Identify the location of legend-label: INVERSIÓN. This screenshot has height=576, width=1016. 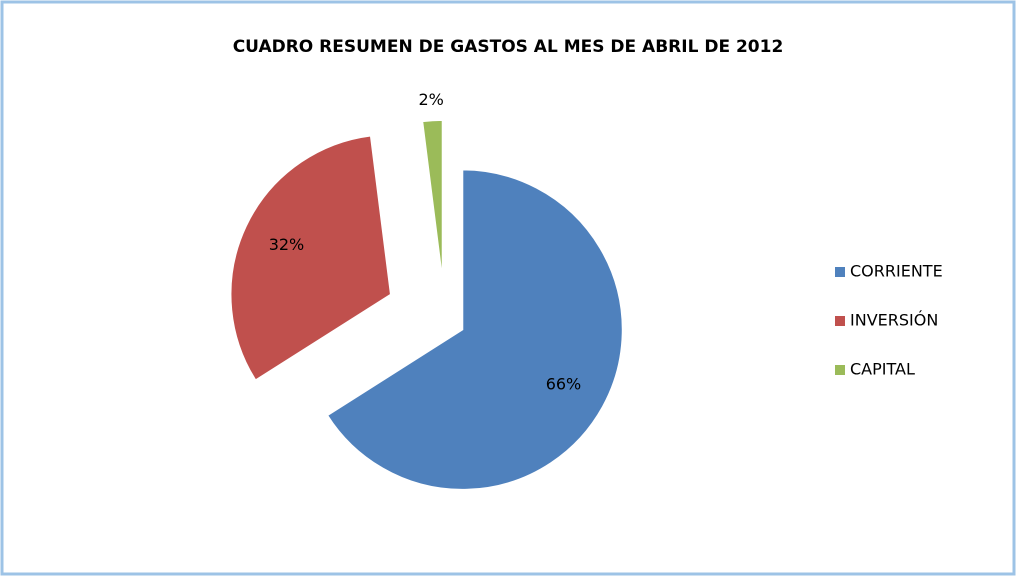
(894, 320).